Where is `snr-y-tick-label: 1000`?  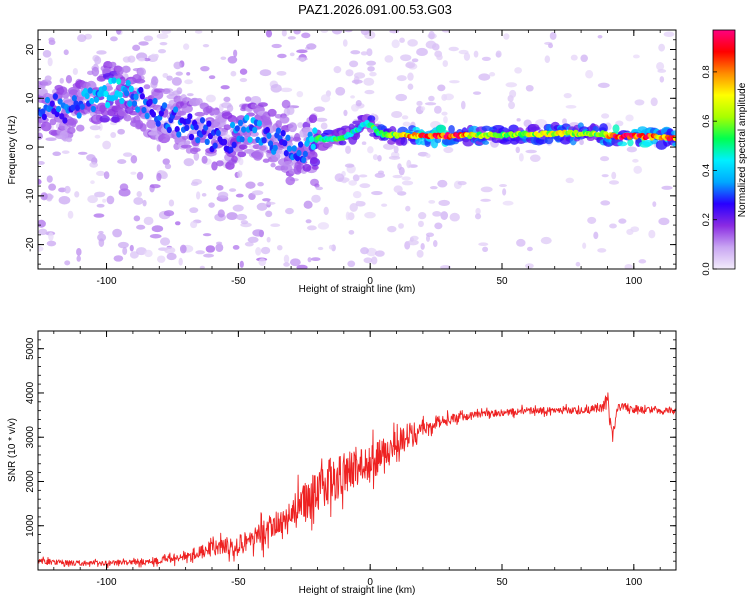
snr-y-tick-label: 1000 is located at coordinates (30, 525).